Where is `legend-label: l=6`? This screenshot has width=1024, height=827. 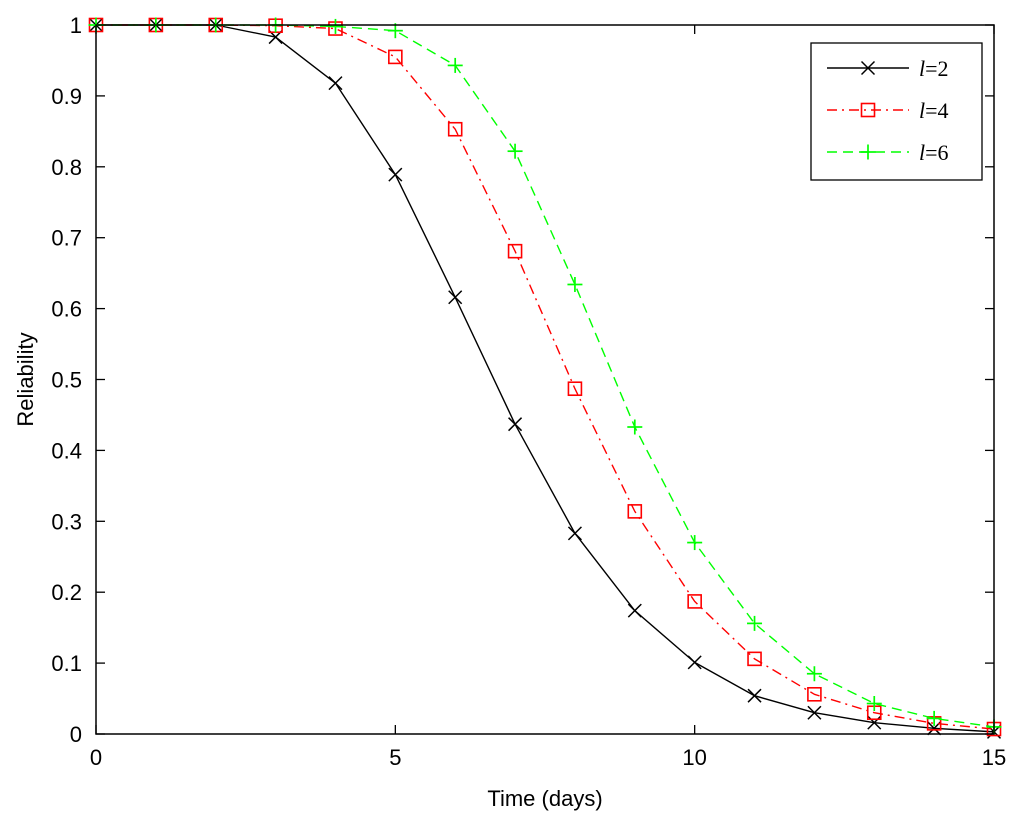
legend-label: l=6 is located at coordinates (934, 152).